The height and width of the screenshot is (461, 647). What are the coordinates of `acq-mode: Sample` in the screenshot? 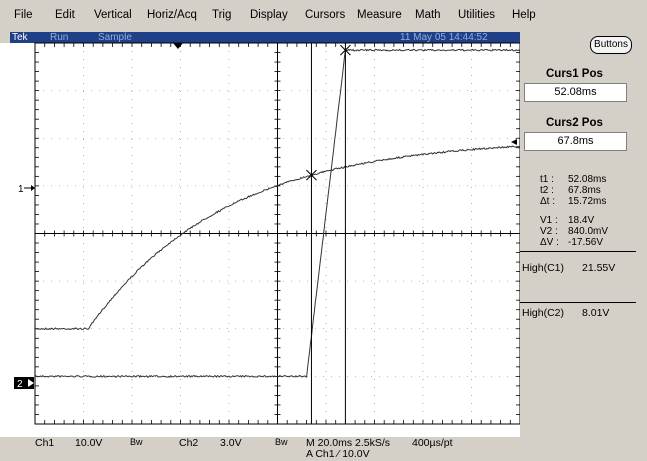 It's located at (115, 37).